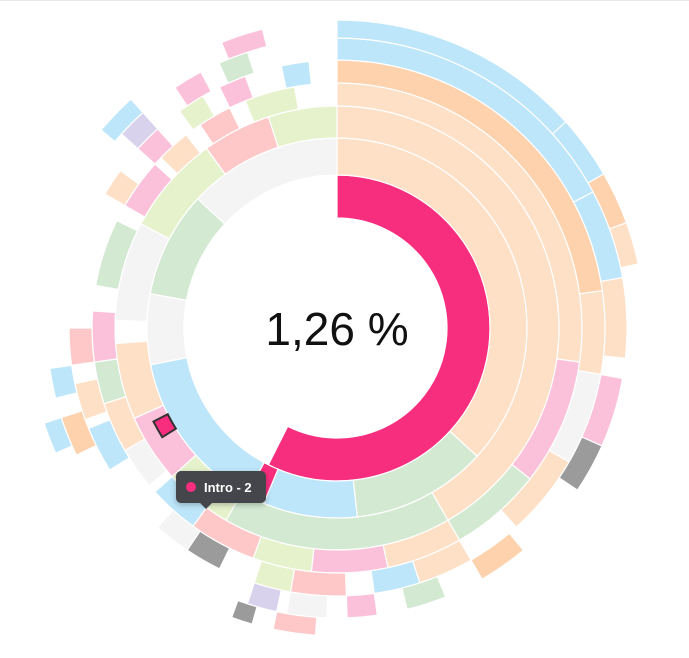  I want to click on segment-tooltip: Intro - 2, so click(221, 490).